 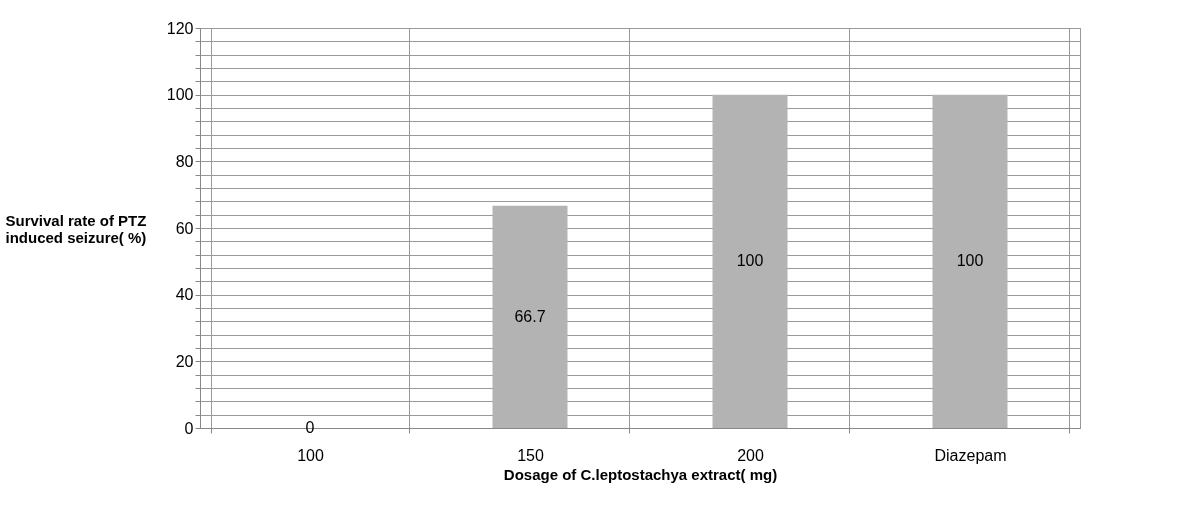 I want to click on x-tick-label: 200, so click(x=750, y=455).